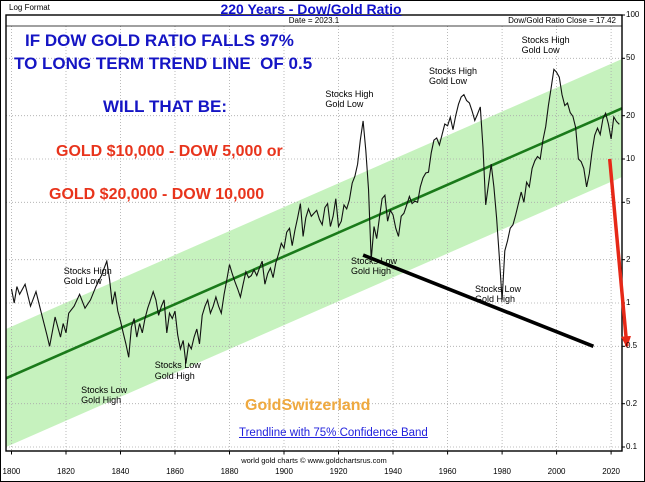 Image resolution: width=645 pixels, height=482 pixels. Describe the element at coordinates (632, 346) in the screenshot. I see `y-axis-tick-label: 0.5` at that location.